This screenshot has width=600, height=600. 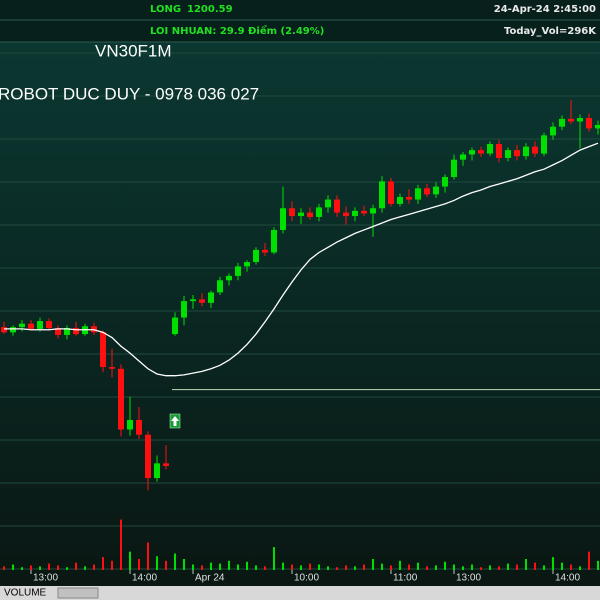 I want to click on chart-title: ROBOT DUC DUY - 0978 036 027, so click(x=129, y=93).